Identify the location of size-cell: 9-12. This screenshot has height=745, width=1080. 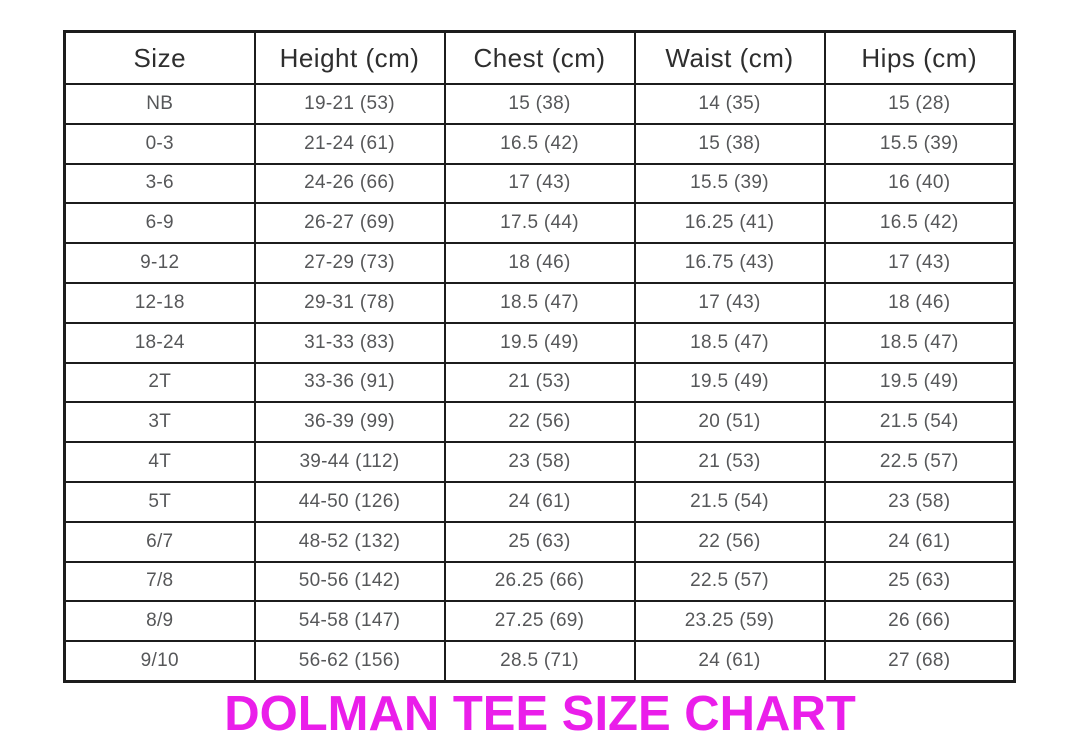
(159, 263).